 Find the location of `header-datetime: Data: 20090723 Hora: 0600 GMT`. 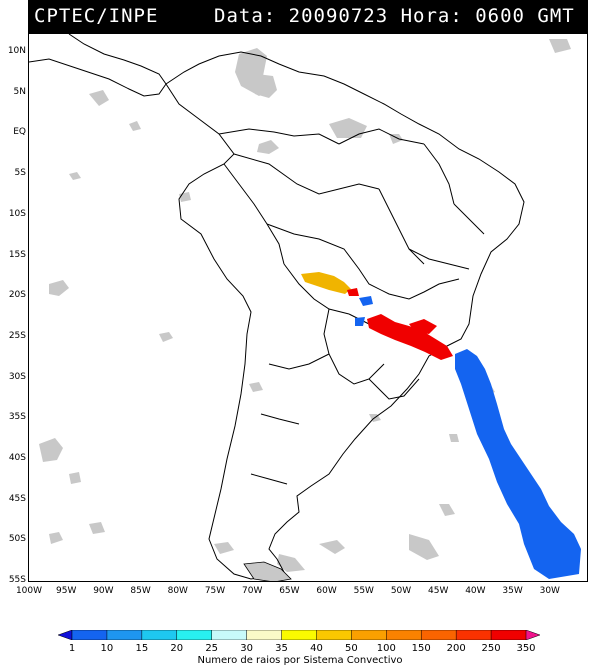

header-datetime: Data: 20090723 Hora: 0600 GMT is located at coordinates (394, 16).